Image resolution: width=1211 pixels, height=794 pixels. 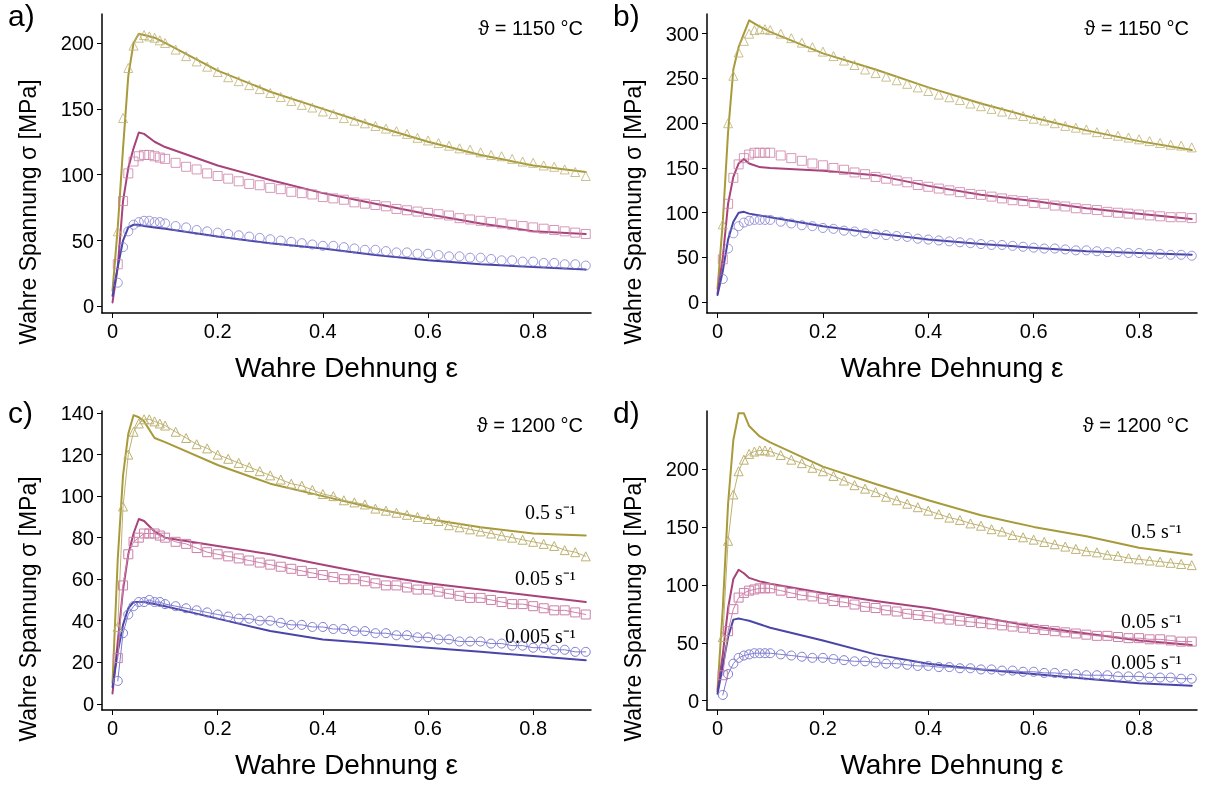 What do you see at coordinates (687, 257) in the screenshot?
I see `y-tick-label: 50` at bounding box center [687, 257].